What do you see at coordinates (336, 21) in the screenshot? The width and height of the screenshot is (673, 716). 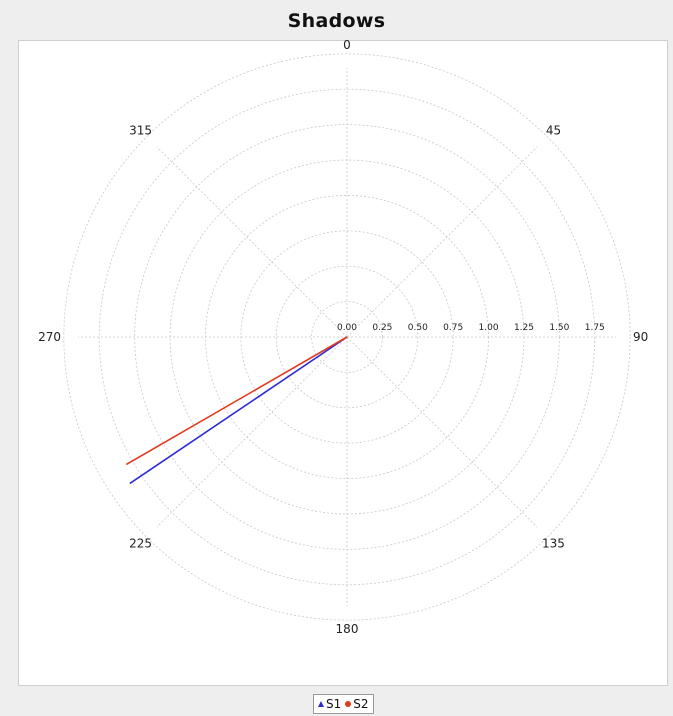 I see `chart-title: Shadows` at bounding box center [336, 21].